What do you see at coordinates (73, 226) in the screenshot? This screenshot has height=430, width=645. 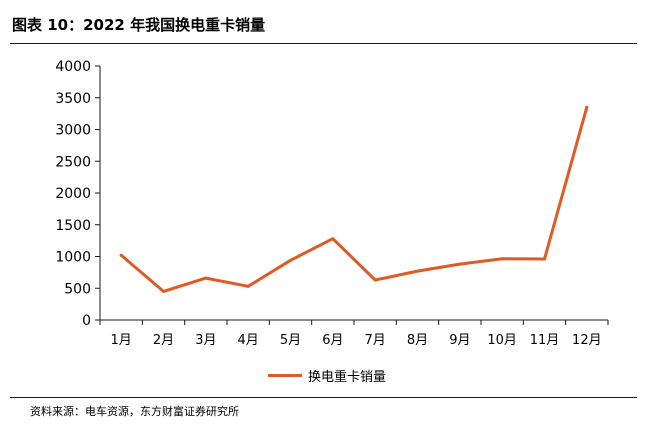 I see `y-tick-label: 1500` at bounding box center [73, 226].